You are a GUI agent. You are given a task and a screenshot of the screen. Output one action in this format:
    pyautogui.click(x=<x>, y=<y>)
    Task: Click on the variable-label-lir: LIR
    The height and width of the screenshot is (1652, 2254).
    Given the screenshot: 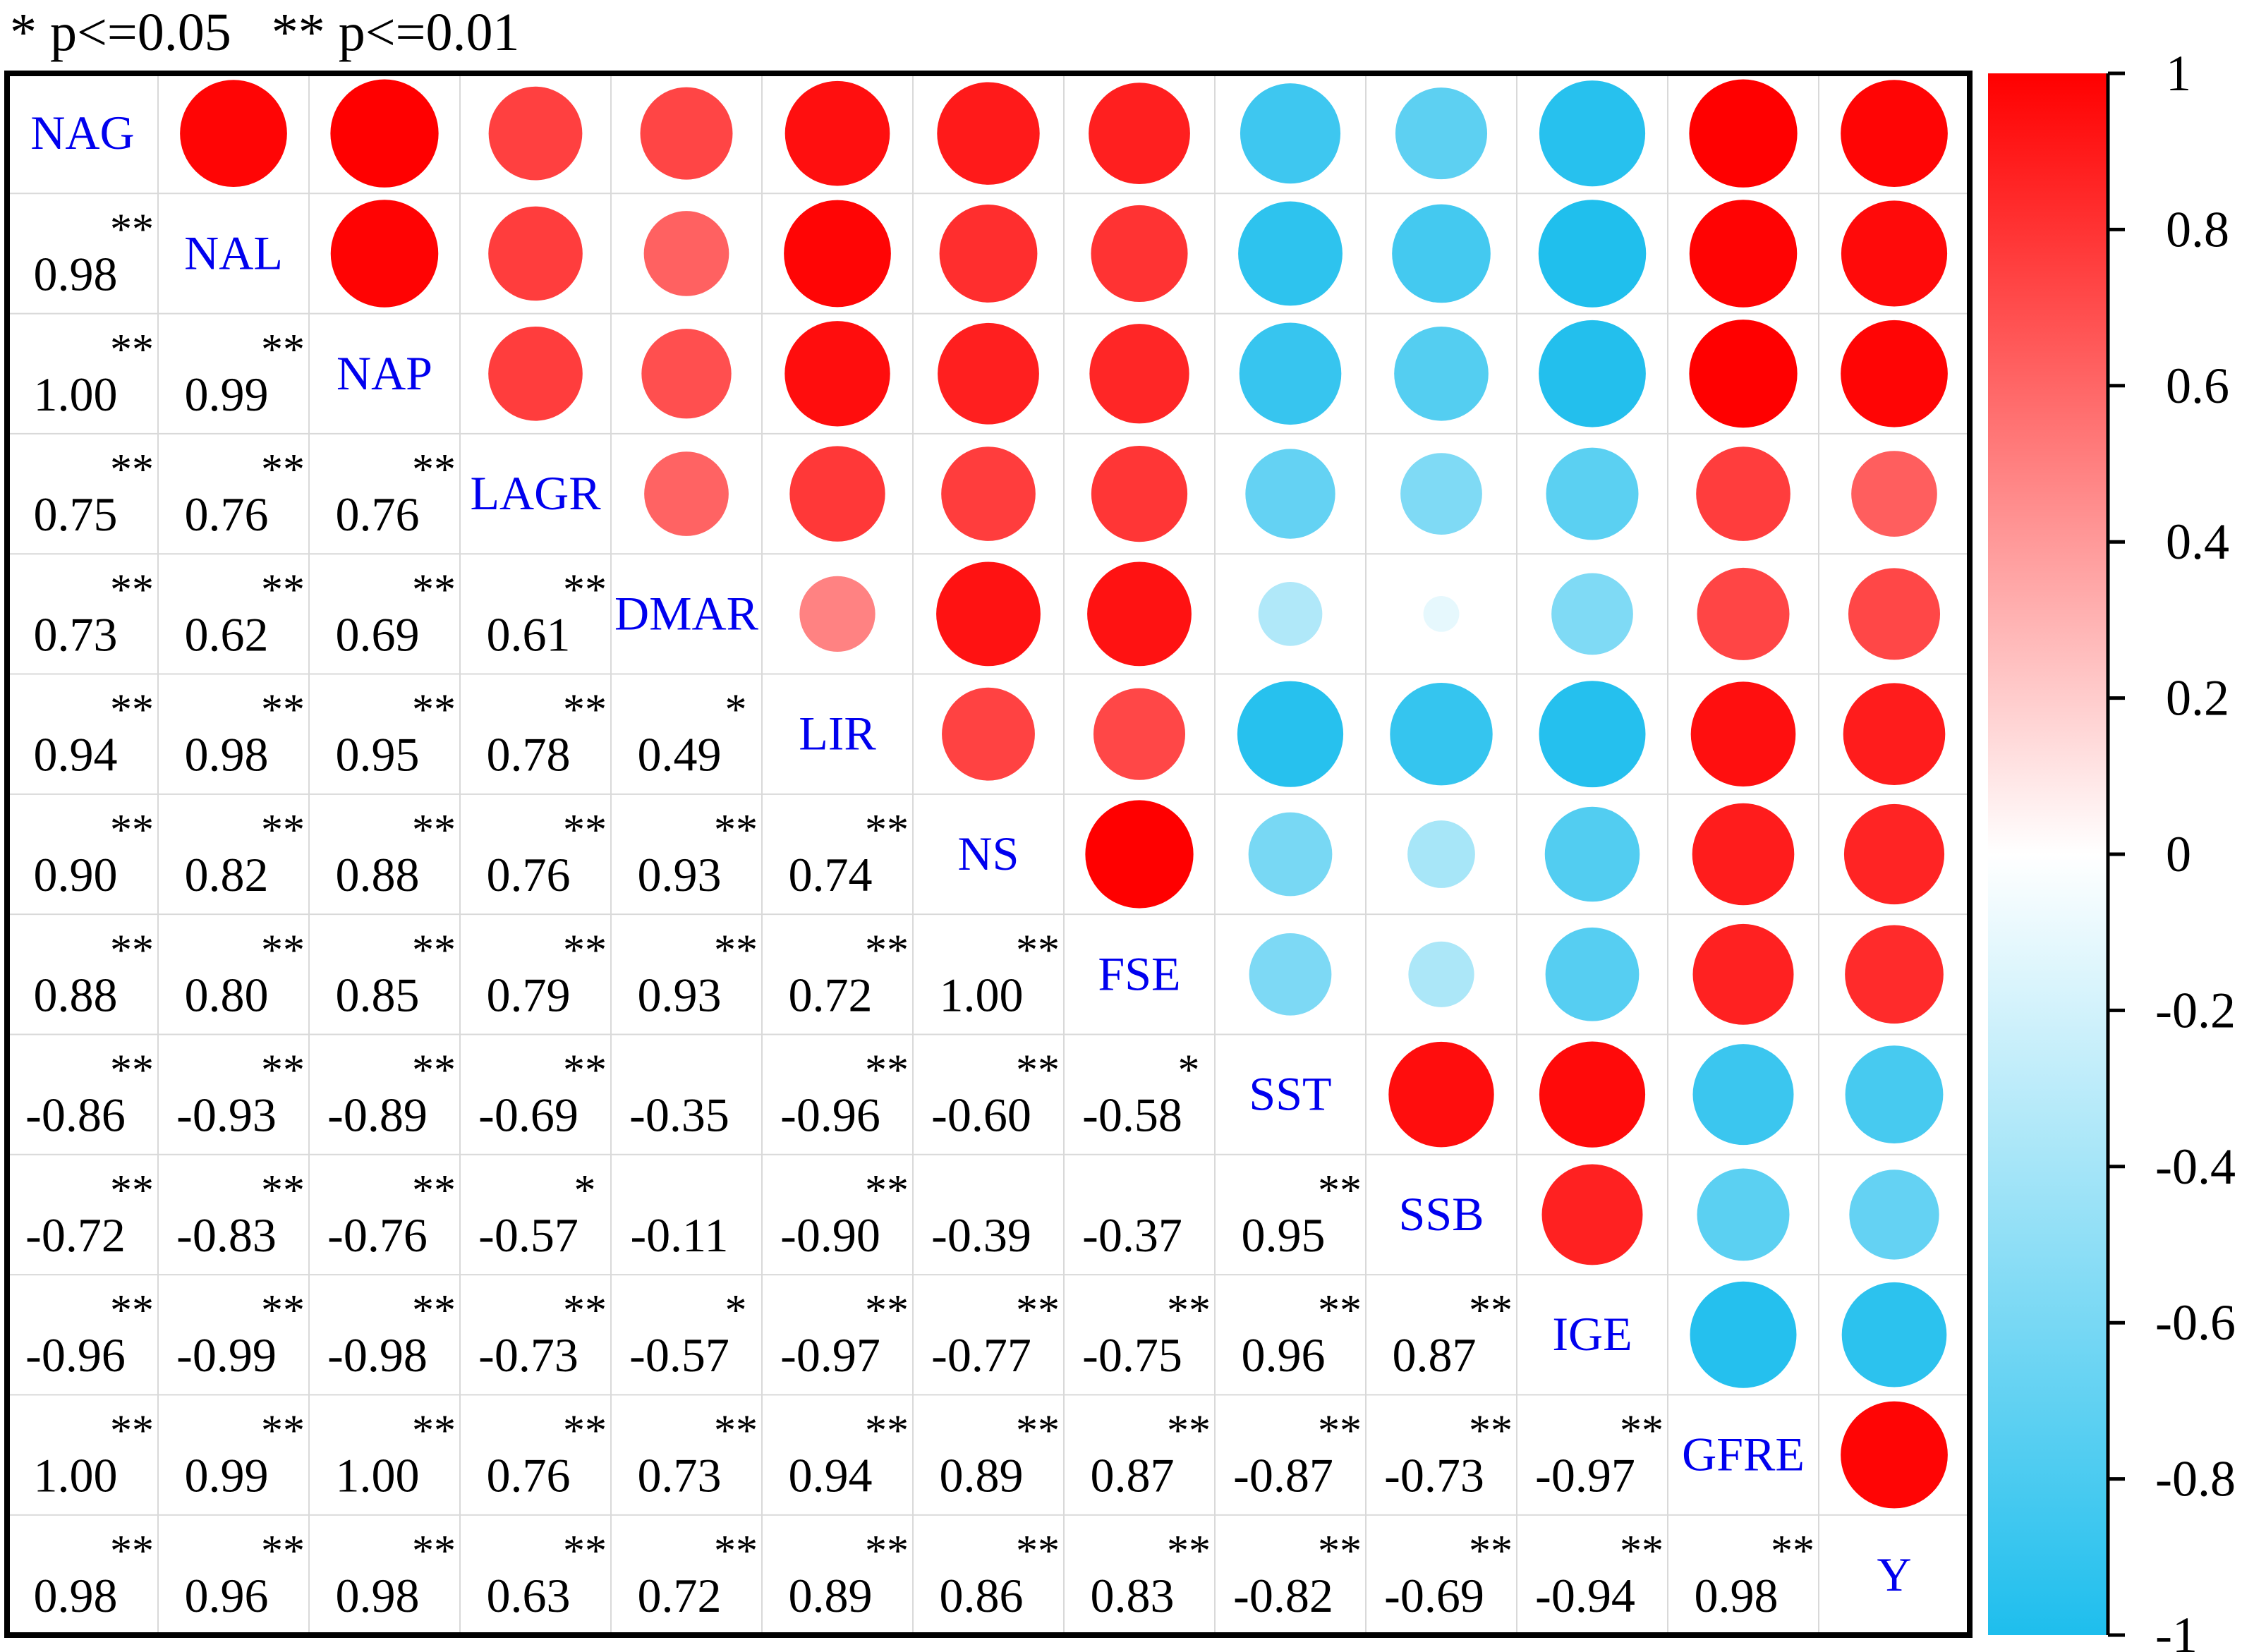 What is the action you would take?
    pyautogui.click(x=838, y=733)
    